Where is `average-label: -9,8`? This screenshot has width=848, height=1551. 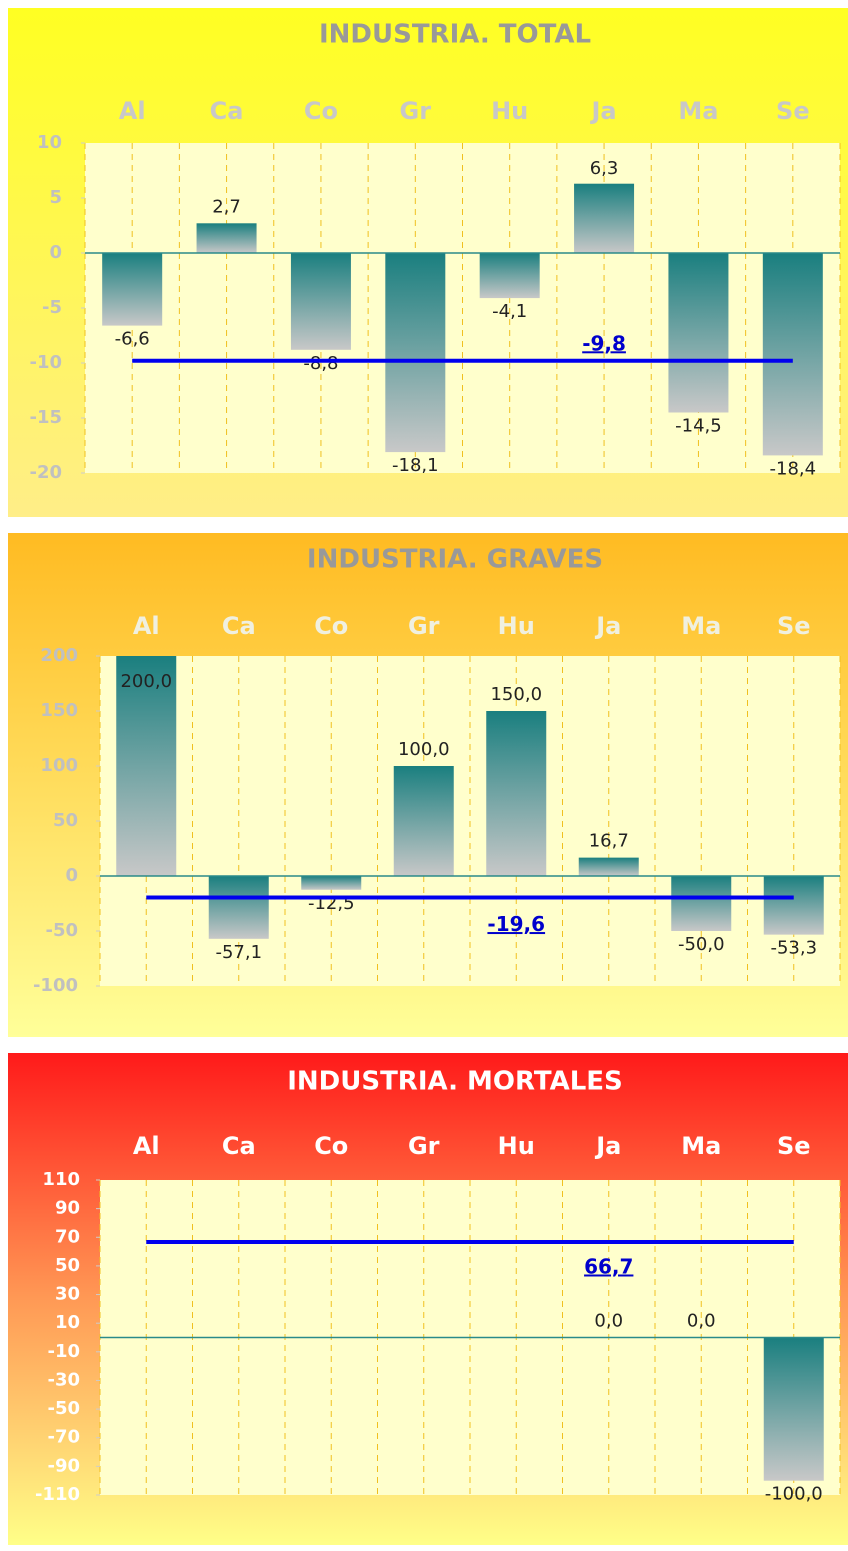 average-label: -9,8 is located at coordinates (604, 343).